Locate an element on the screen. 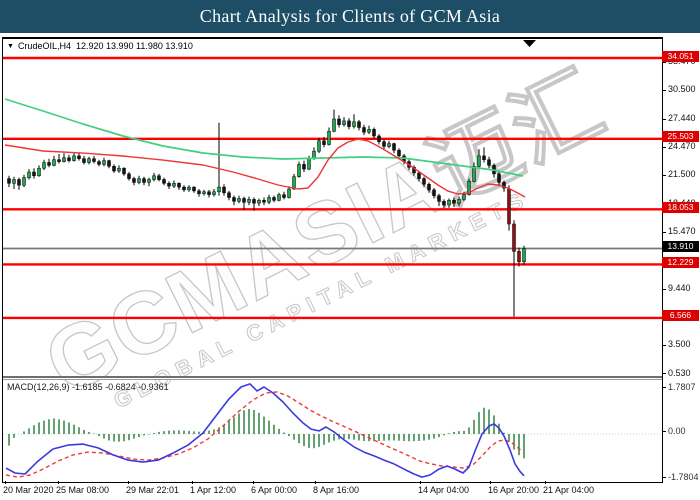 This screenshot has height=500, width=700. level-price-badge: 34.051 is located at coordinates (680, 56).